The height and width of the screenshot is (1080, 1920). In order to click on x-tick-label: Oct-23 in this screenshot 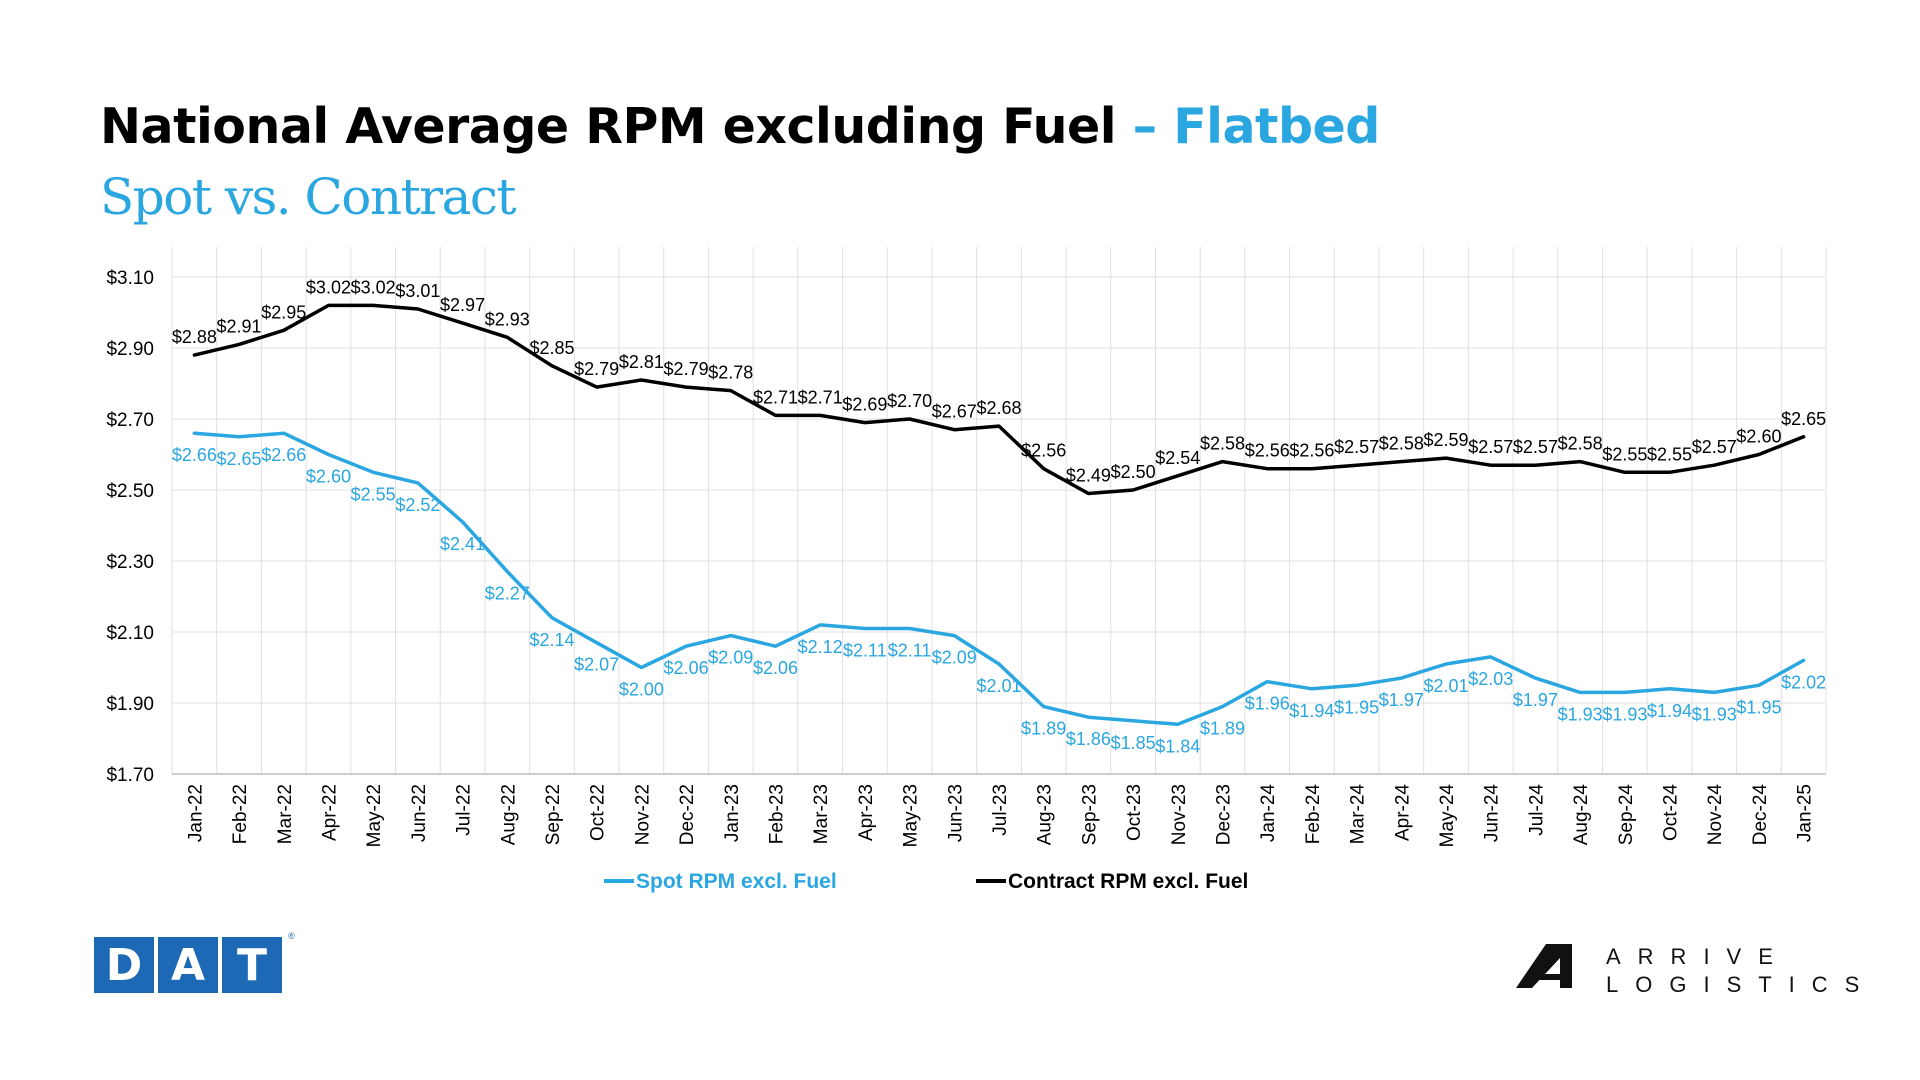, I will do `click(1134, 812)`.